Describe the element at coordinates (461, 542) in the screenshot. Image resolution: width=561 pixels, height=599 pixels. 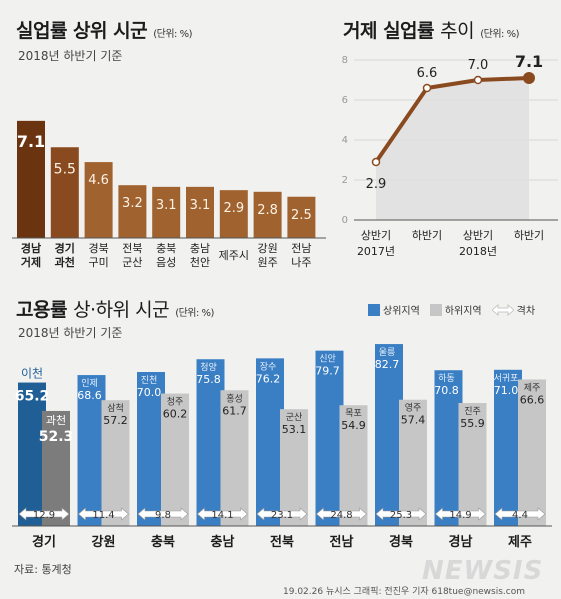
I see `category-label-7: 경남` at that location.